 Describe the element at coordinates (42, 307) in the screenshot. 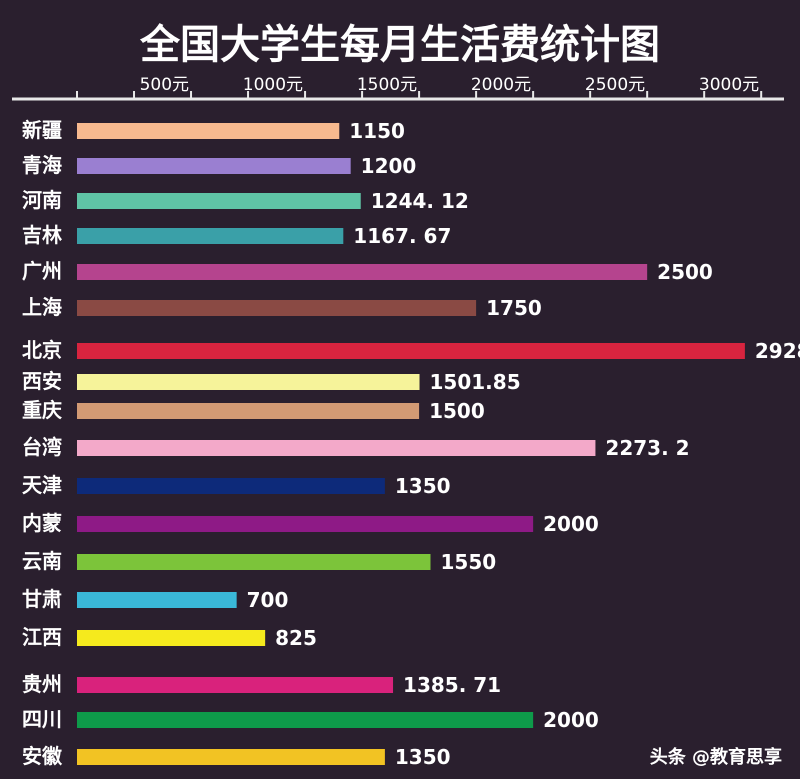

I see `category-label: 上海` at that location.